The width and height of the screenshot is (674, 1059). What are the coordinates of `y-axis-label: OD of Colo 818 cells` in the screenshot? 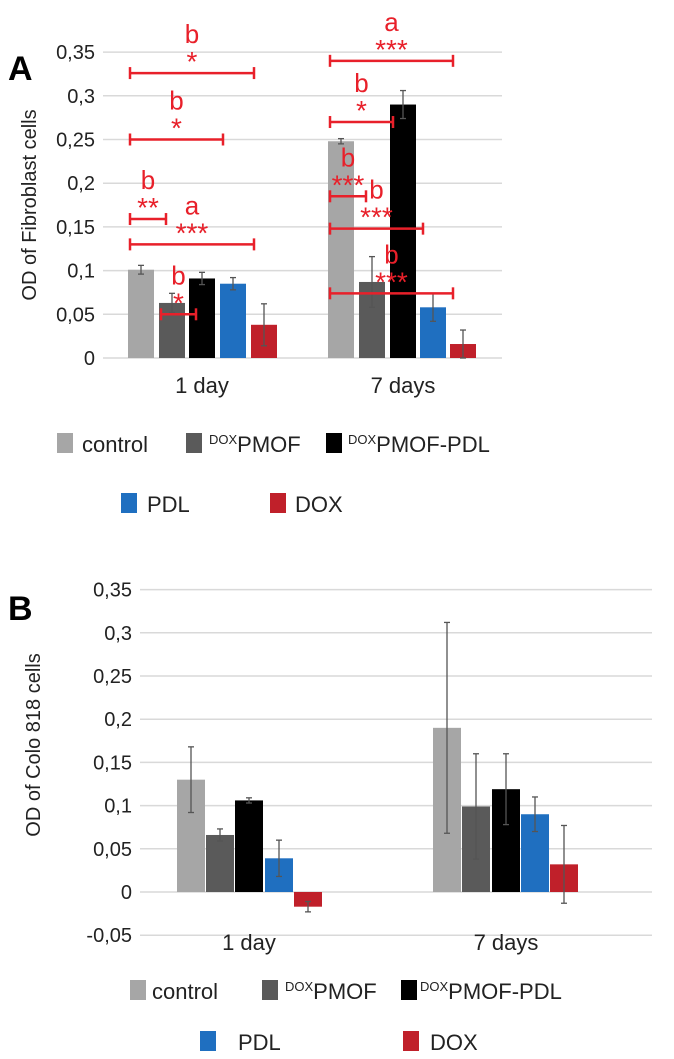 It's located at (34, 744).